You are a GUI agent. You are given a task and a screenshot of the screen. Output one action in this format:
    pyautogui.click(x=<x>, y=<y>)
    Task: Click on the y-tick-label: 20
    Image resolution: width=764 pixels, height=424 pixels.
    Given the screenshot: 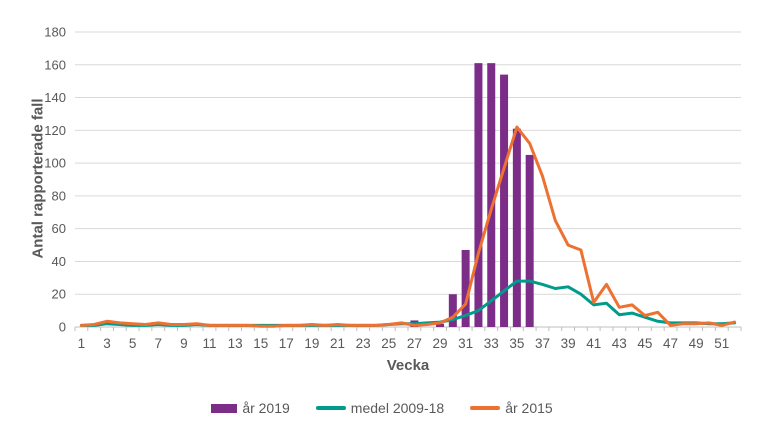 What is the action you would take?
    pyautogui.click(x=59, y=294)
    